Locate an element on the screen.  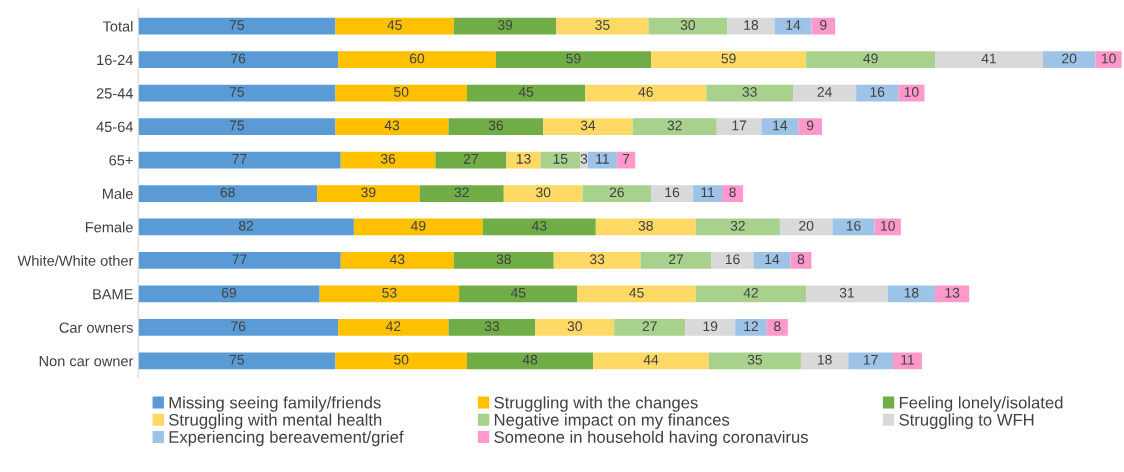
y-tick-label: Total is located at coordinates (117, 26).